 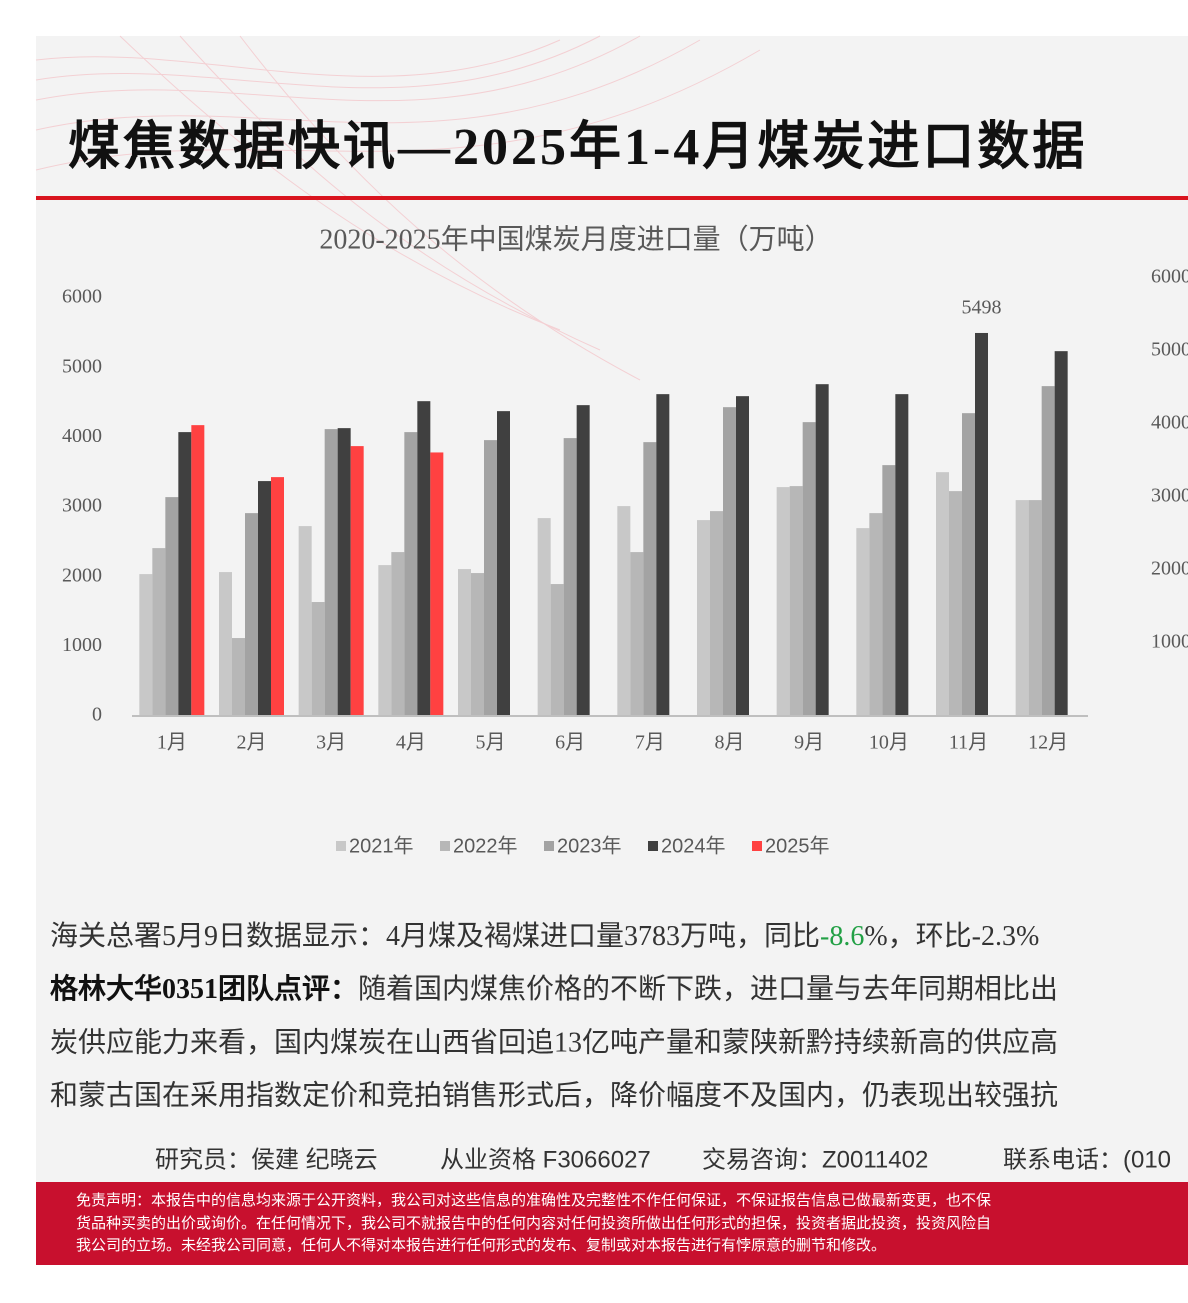 What do you see at coordinates (1169, 569) in the screenshot?
I see `y2-tick-label: 2000` at bounding box center [1169, 569].